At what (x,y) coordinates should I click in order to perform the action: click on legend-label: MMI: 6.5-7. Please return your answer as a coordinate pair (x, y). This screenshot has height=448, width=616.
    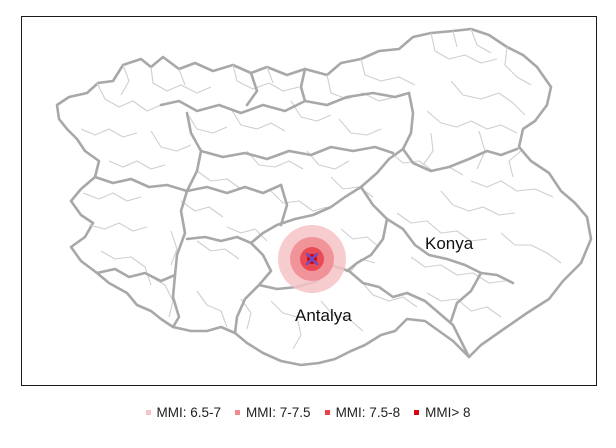
    Looking at the image, I should click on (189, 412).